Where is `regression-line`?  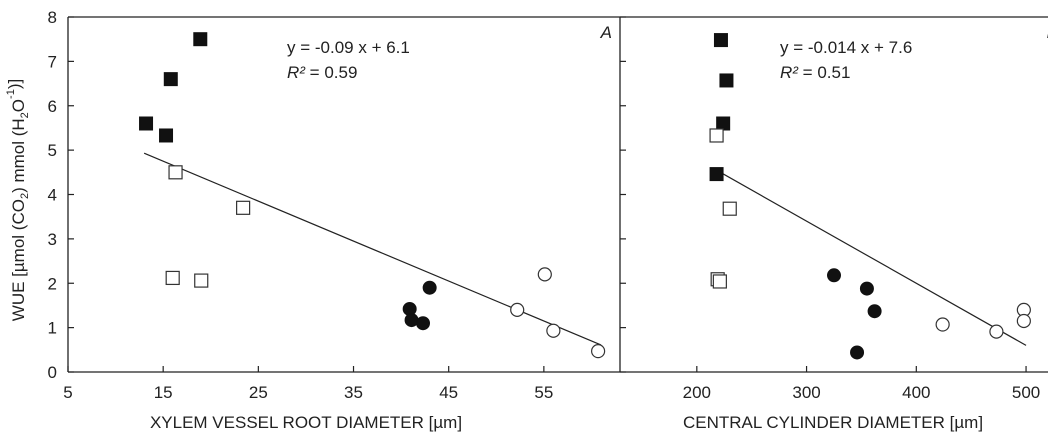
regression-line is located at coordinates (869, 256).